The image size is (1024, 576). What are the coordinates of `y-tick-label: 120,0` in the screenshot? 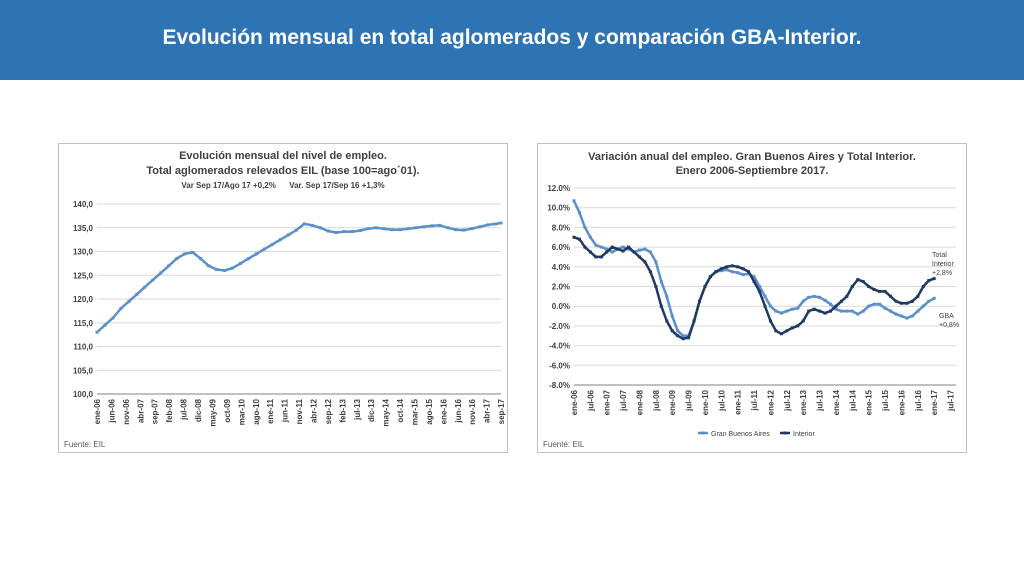 It's located at (83, 299).